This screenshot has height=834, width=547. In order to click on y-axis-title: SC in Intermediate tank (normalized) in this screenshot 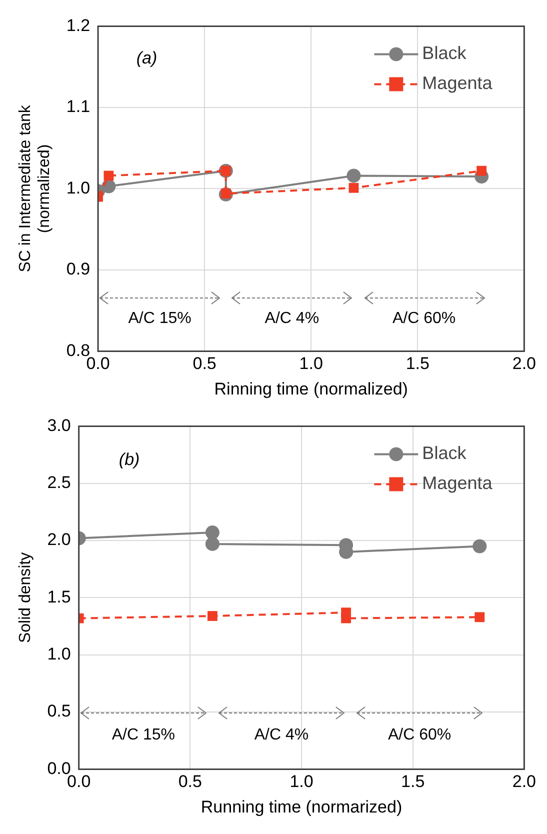, I will do `click(35, 188)`.